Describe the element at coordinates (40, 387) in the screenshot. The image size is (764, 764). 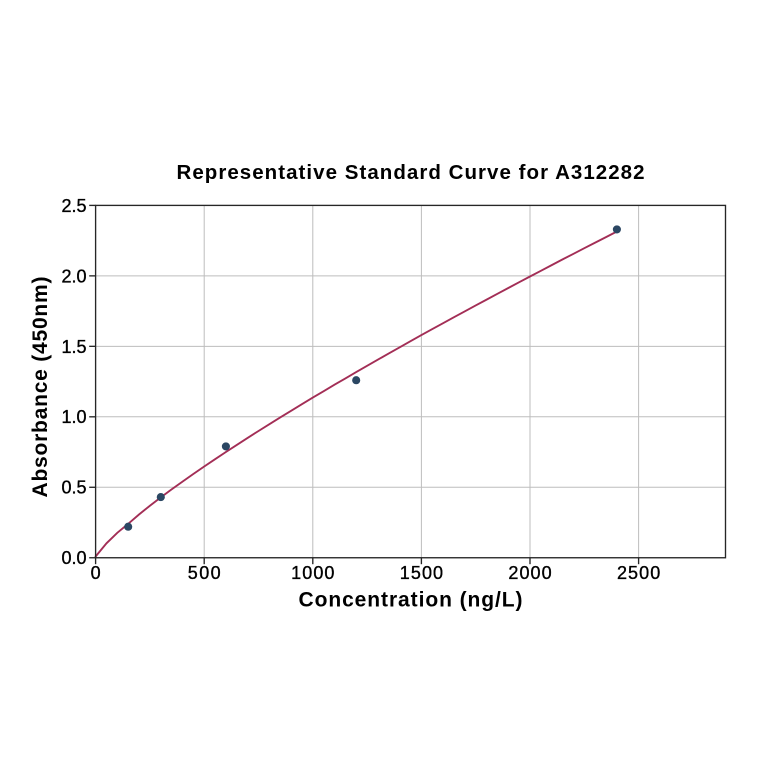
I see `svg-text: Absorbance (450nm)` at that location.